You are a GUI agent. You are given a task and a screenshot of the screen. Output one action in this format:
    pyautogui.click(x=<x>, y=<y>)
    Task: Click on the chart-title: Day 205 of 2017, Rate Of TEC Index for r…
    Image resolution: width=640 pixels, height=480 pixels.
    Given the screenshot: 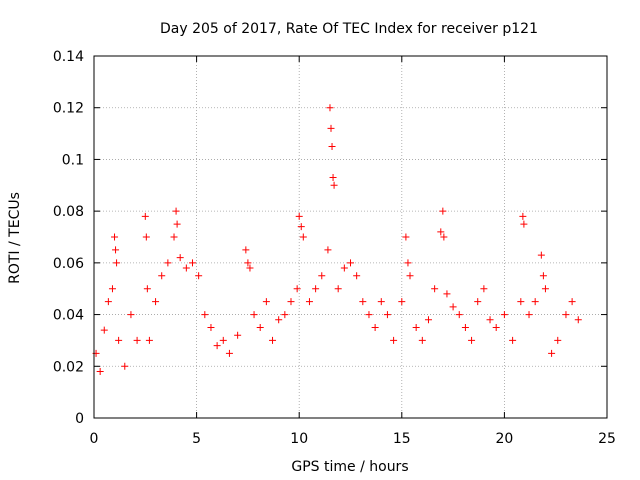 What is the action you would take?
    pyautogui.click(x=349, y=29)
    